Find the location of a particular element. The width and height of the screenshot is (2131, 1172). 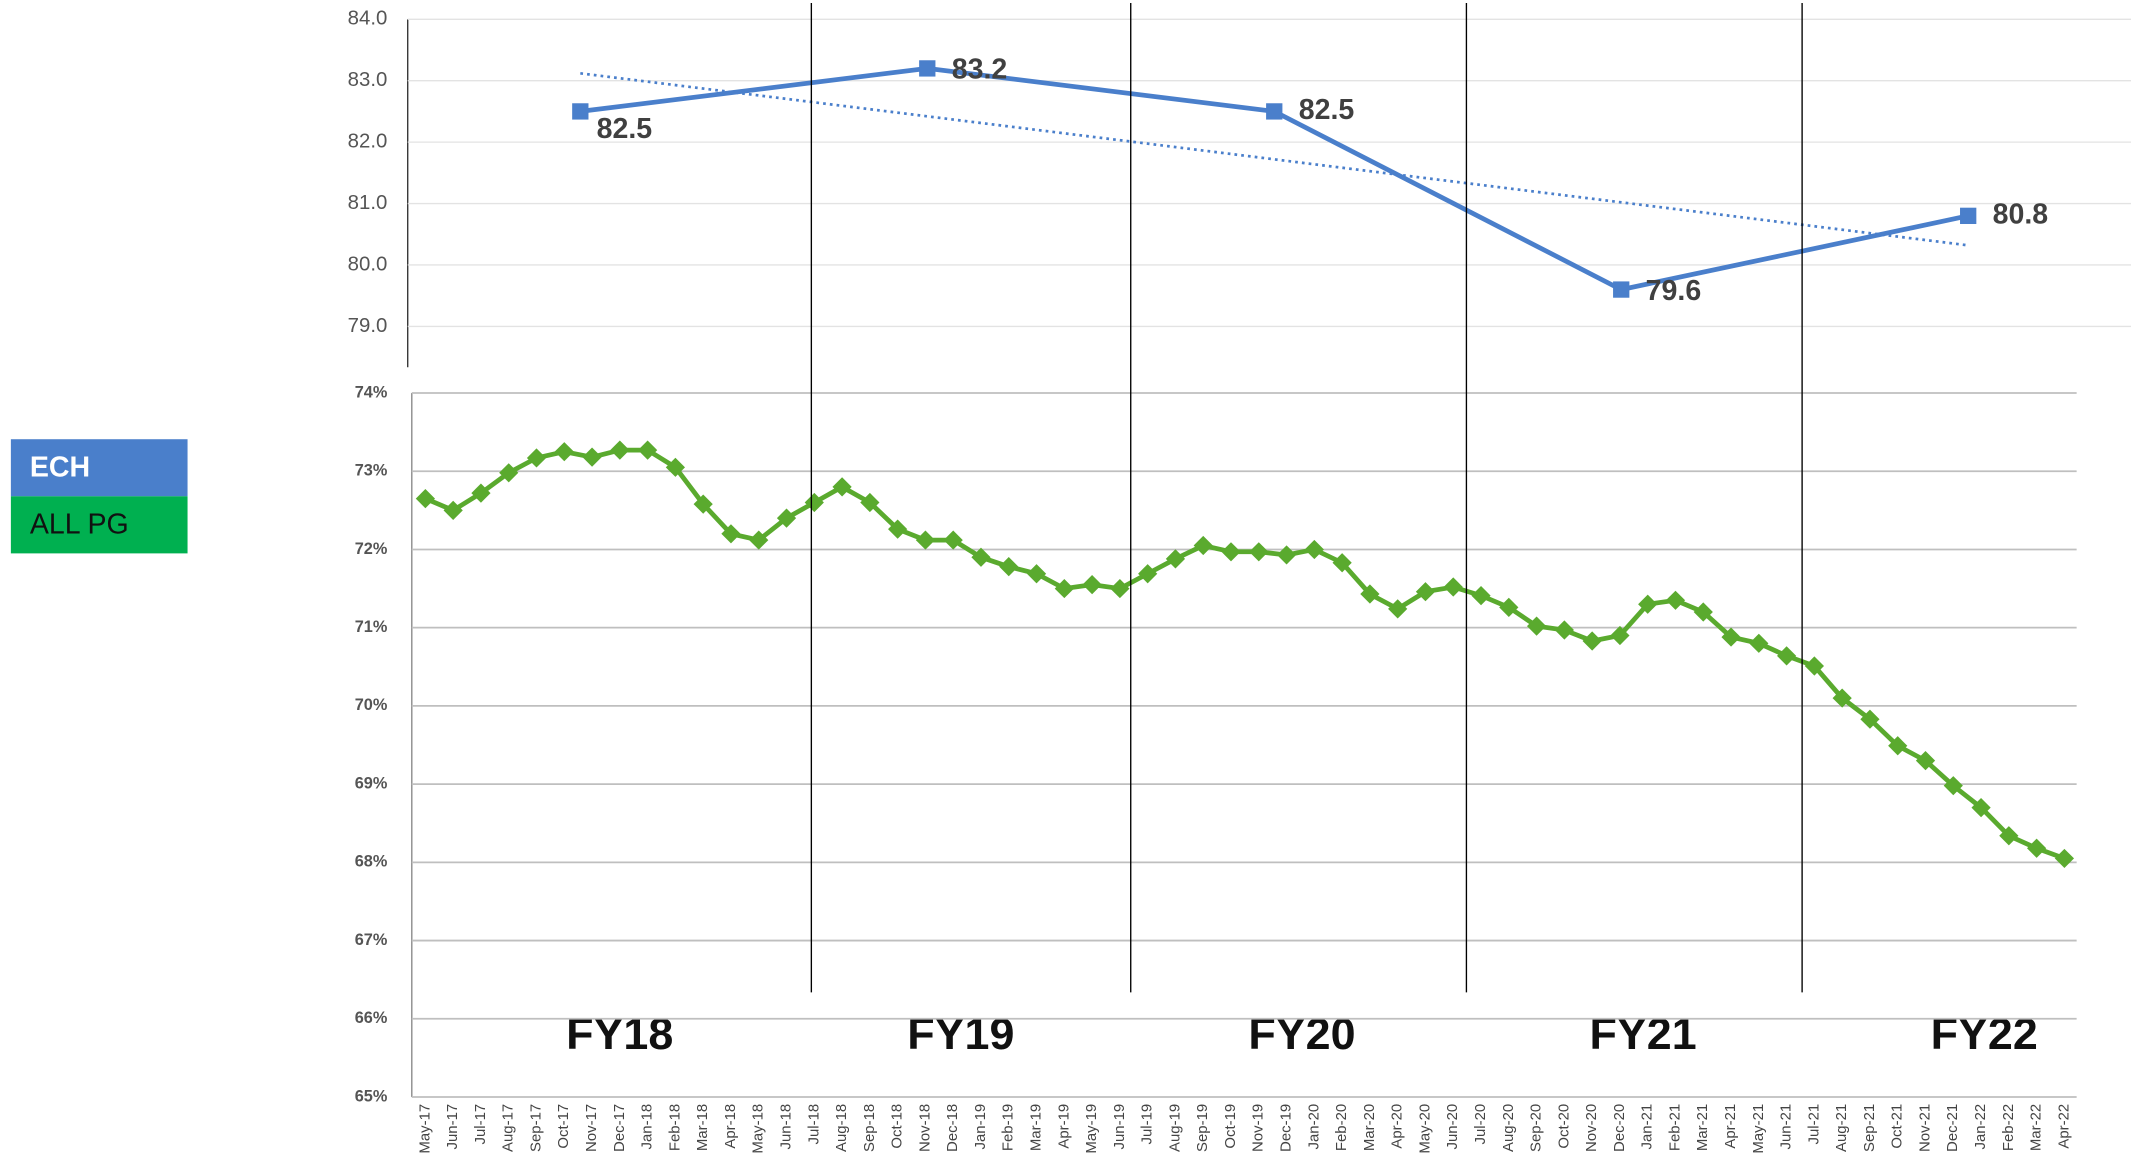

x-tick-label: Oct-21 is located at coordinates (1897, 1126).